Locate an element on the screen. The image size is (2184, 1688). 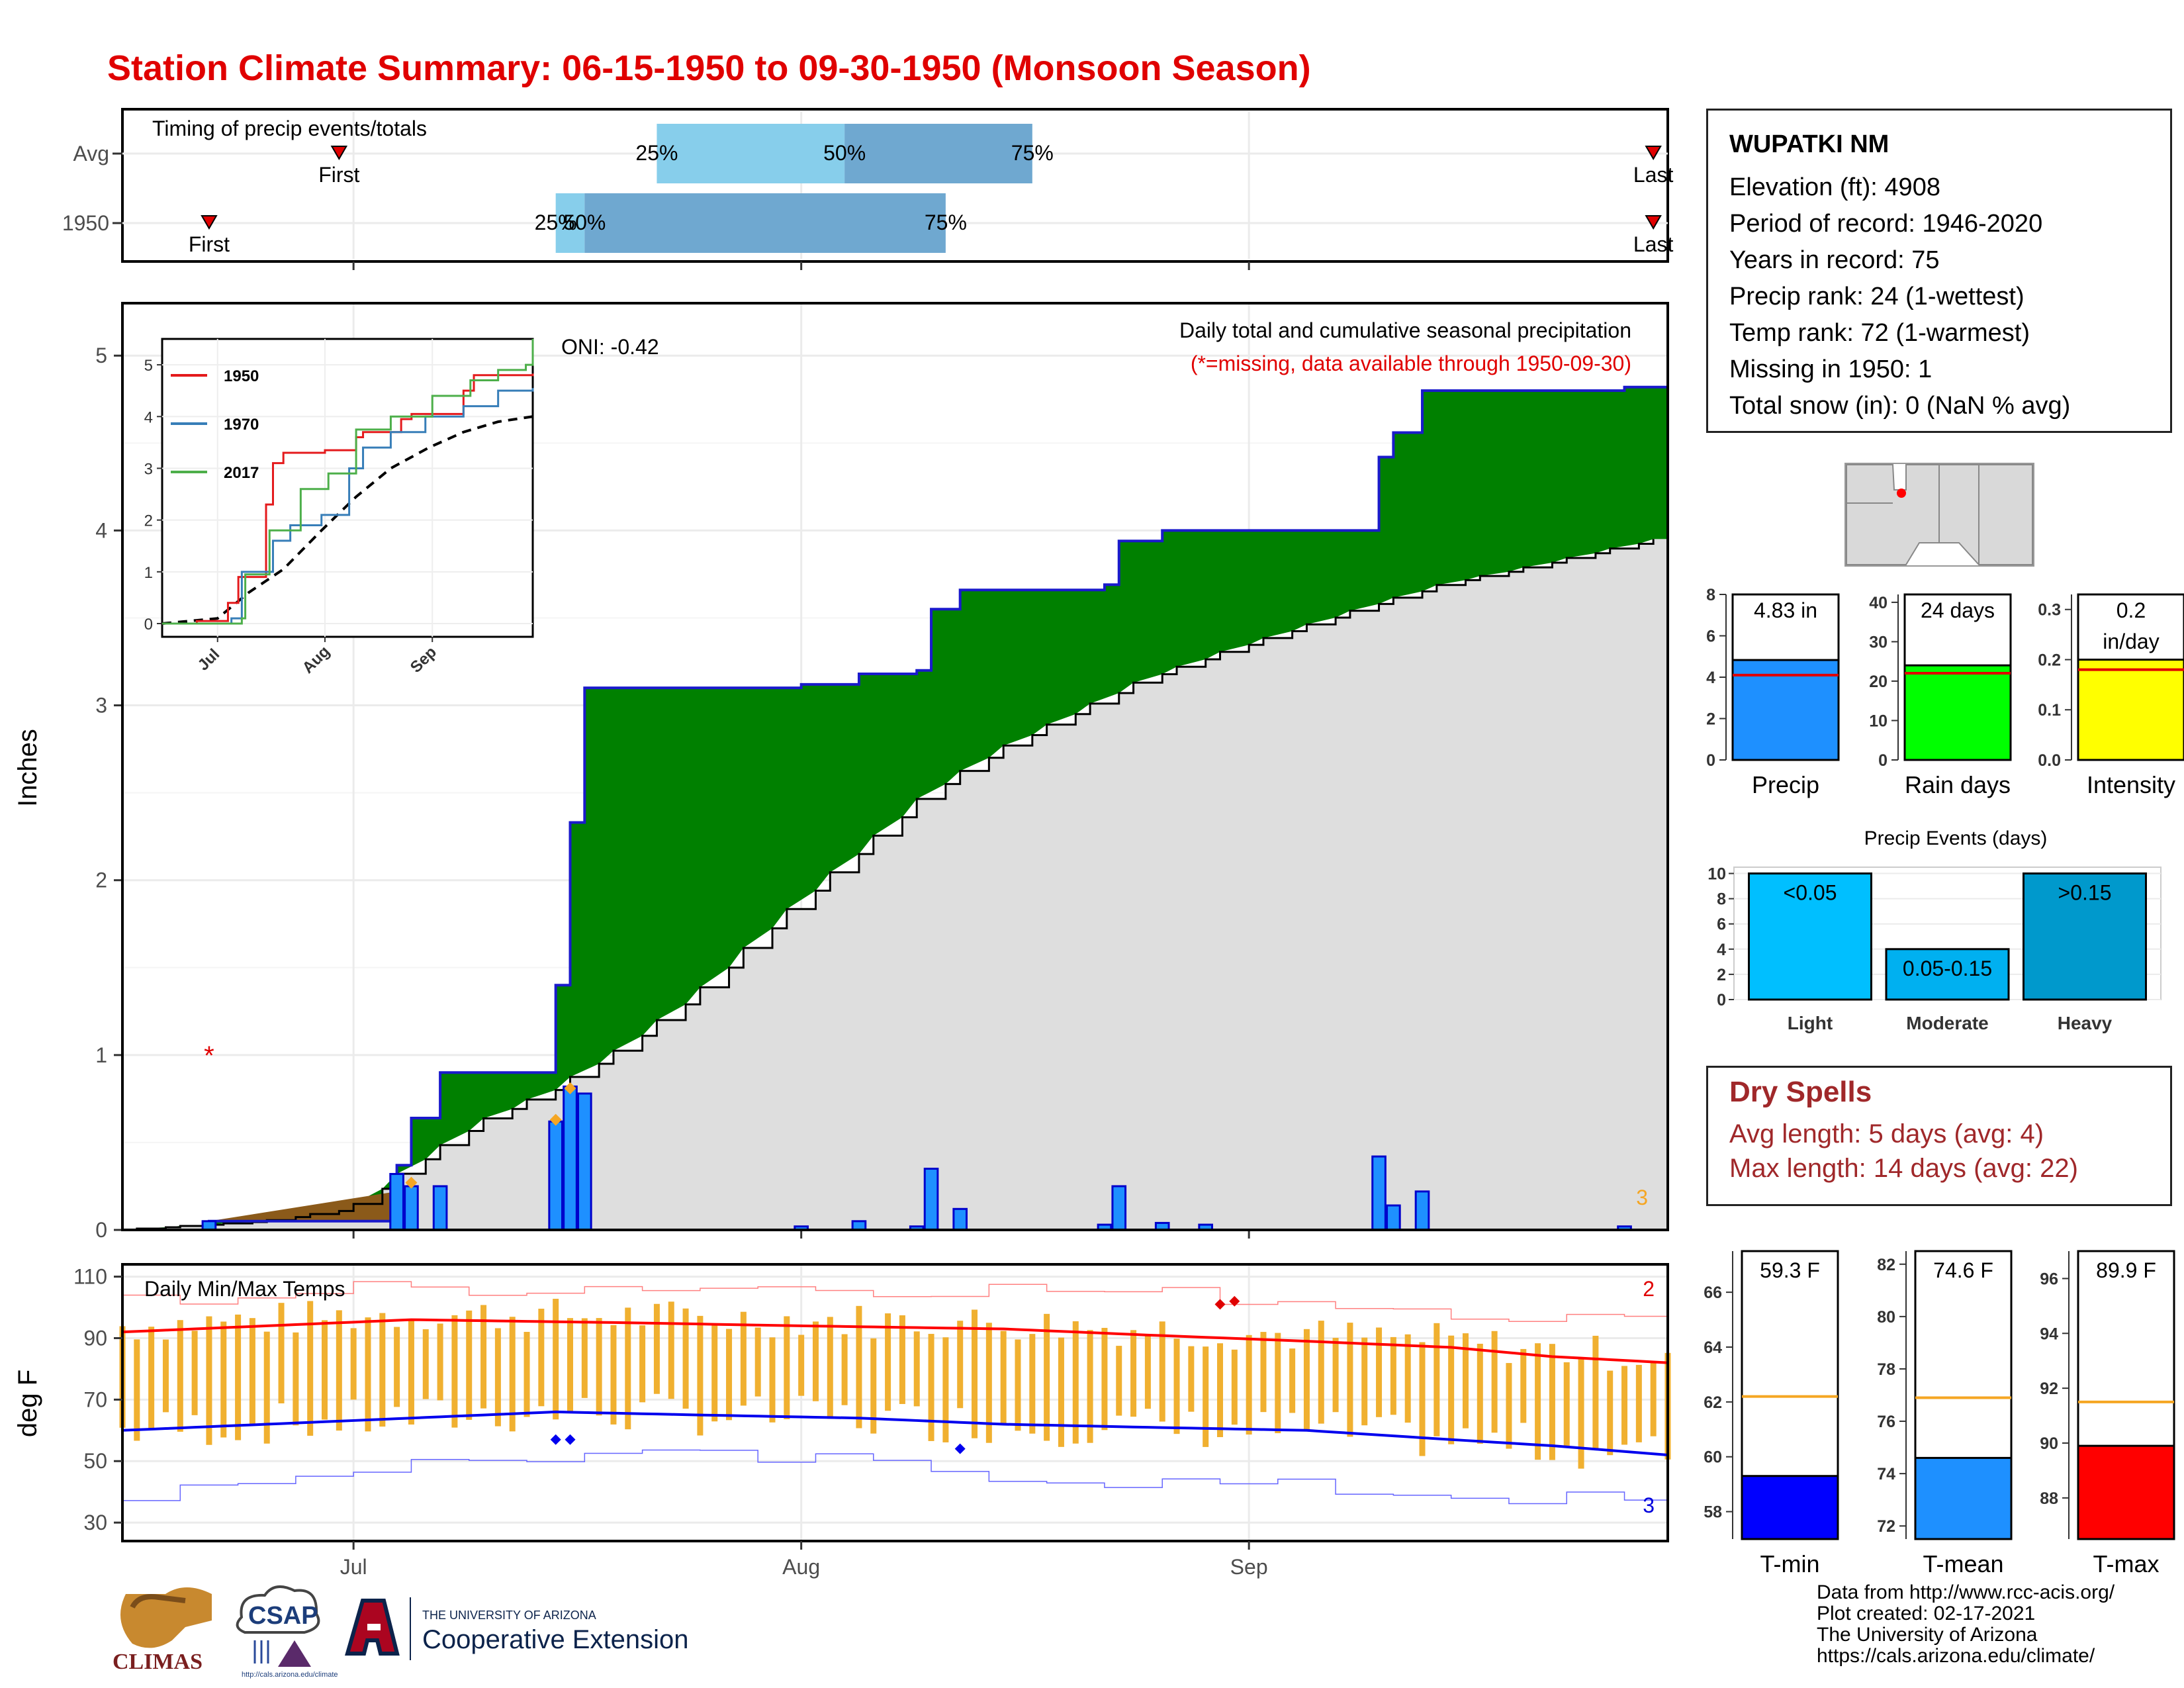
timing-p75-label: 75% is located at coordinates (946, 222).